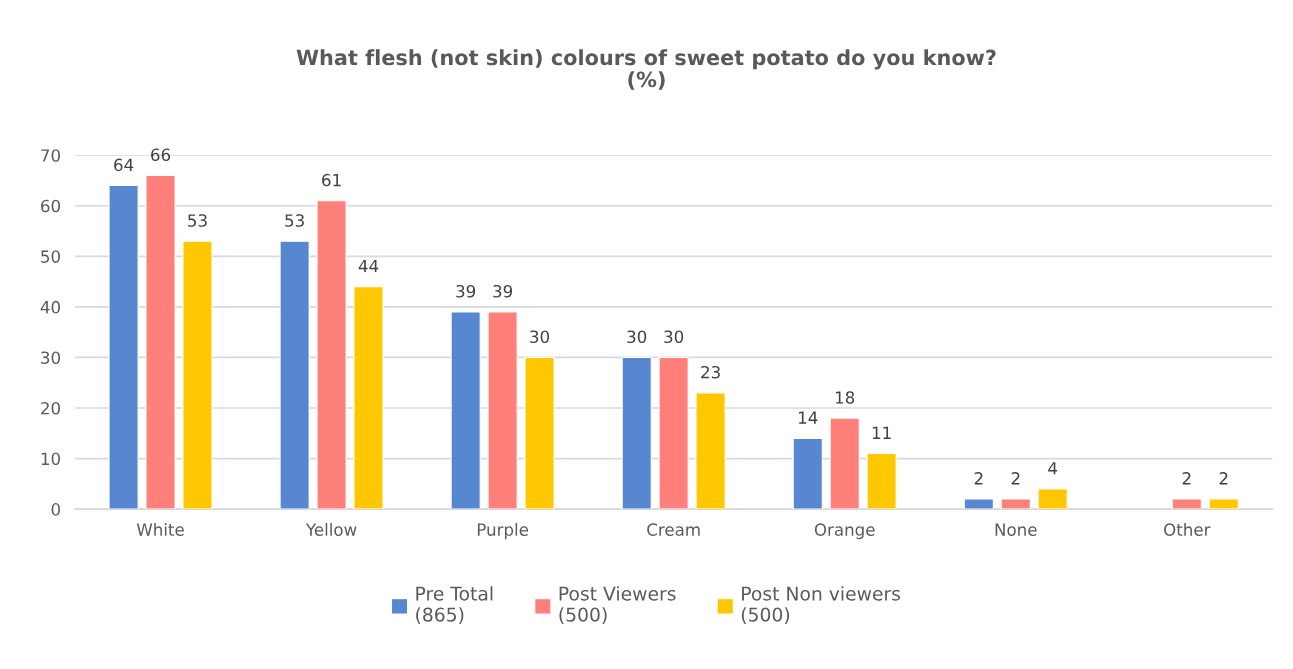 This screenshot has width=1293, height=669. I want to click on data-label: 18, so click(845, 397).